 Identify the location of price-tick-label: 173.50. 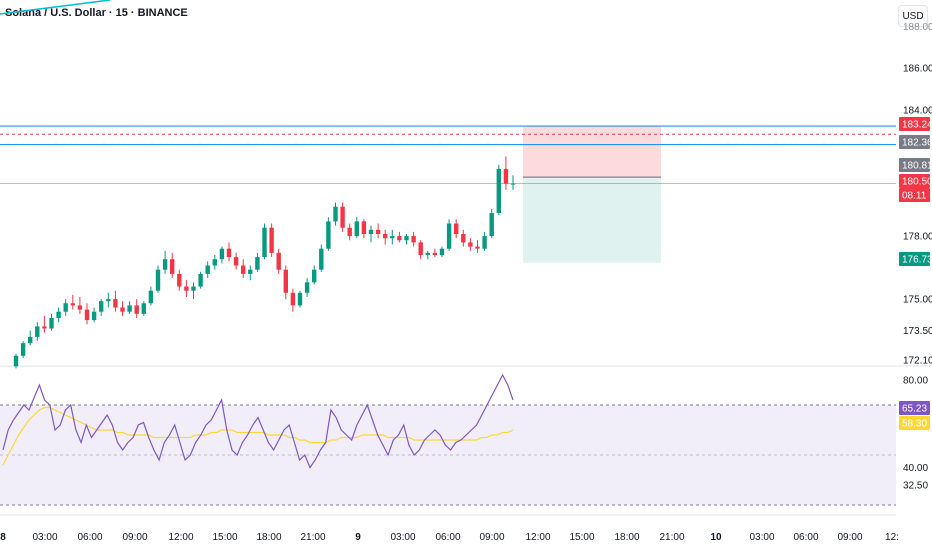
(917, 331).